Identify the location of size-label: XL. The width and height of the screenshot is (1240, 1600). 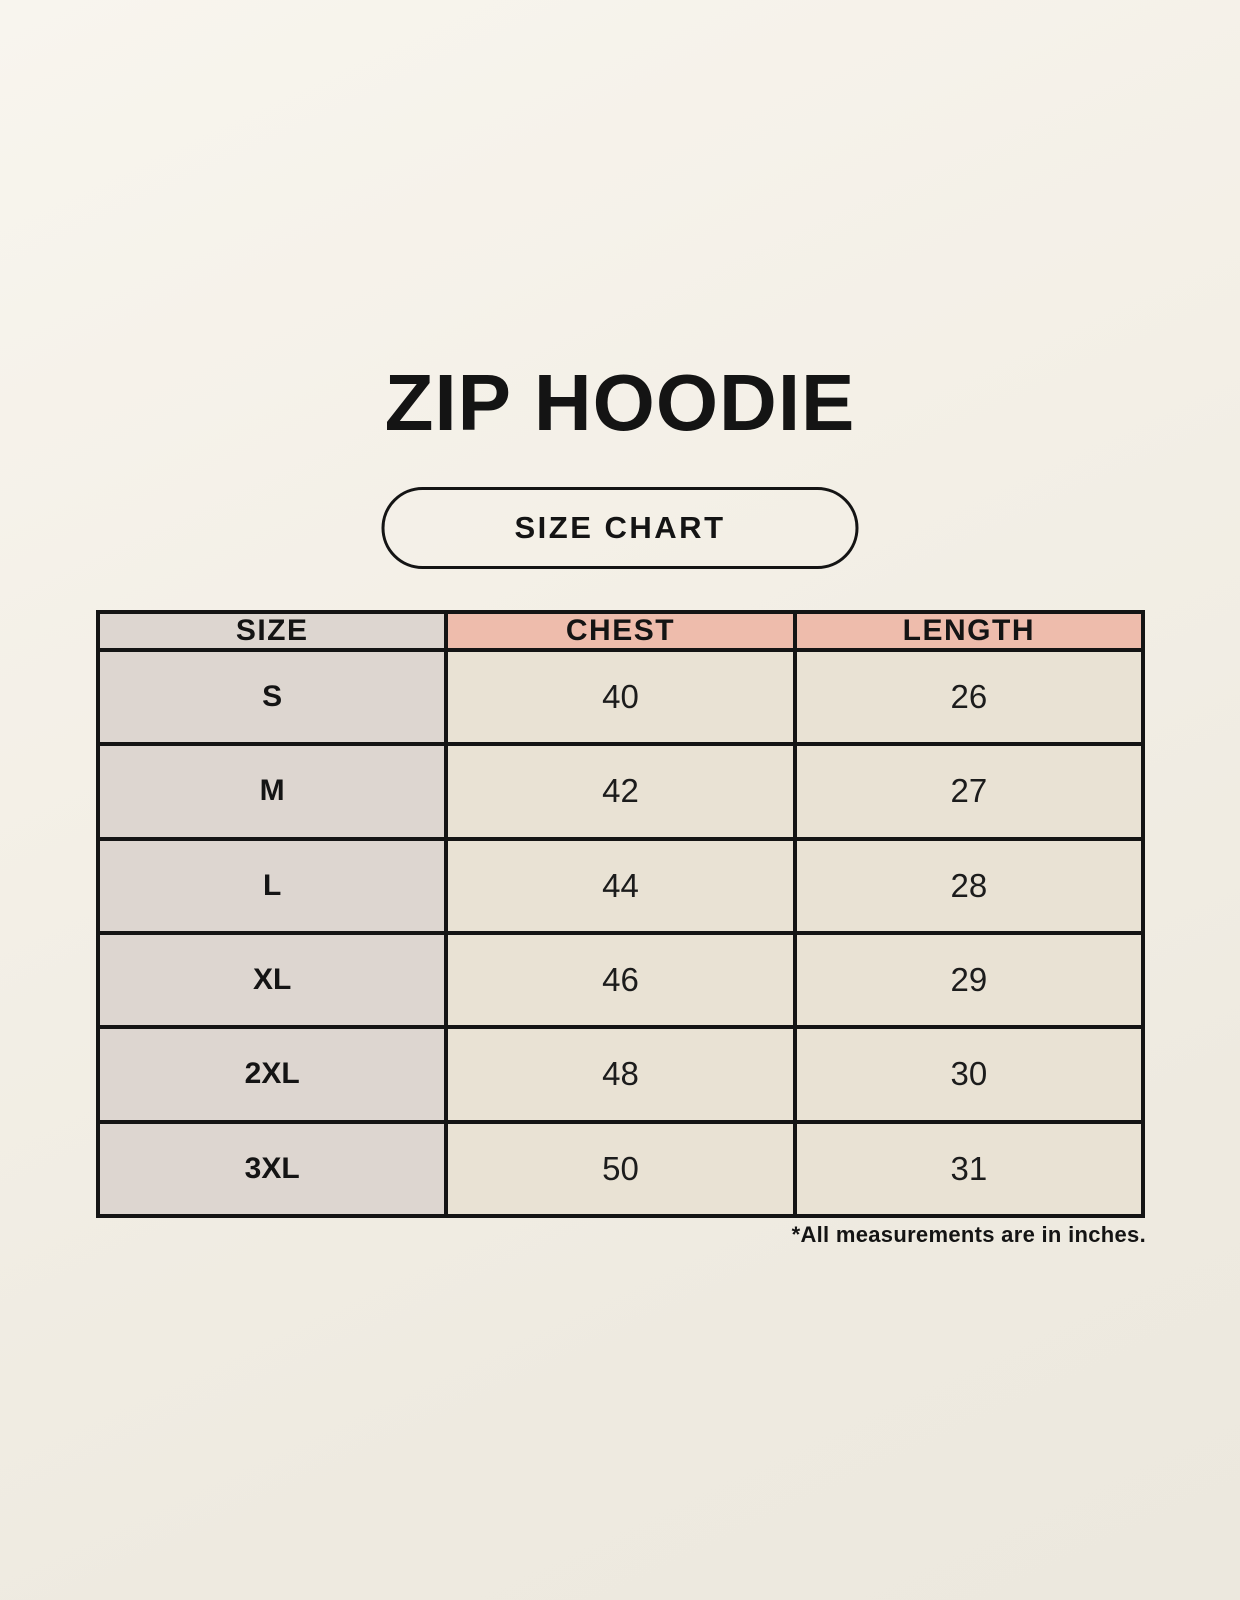
(272, 980).